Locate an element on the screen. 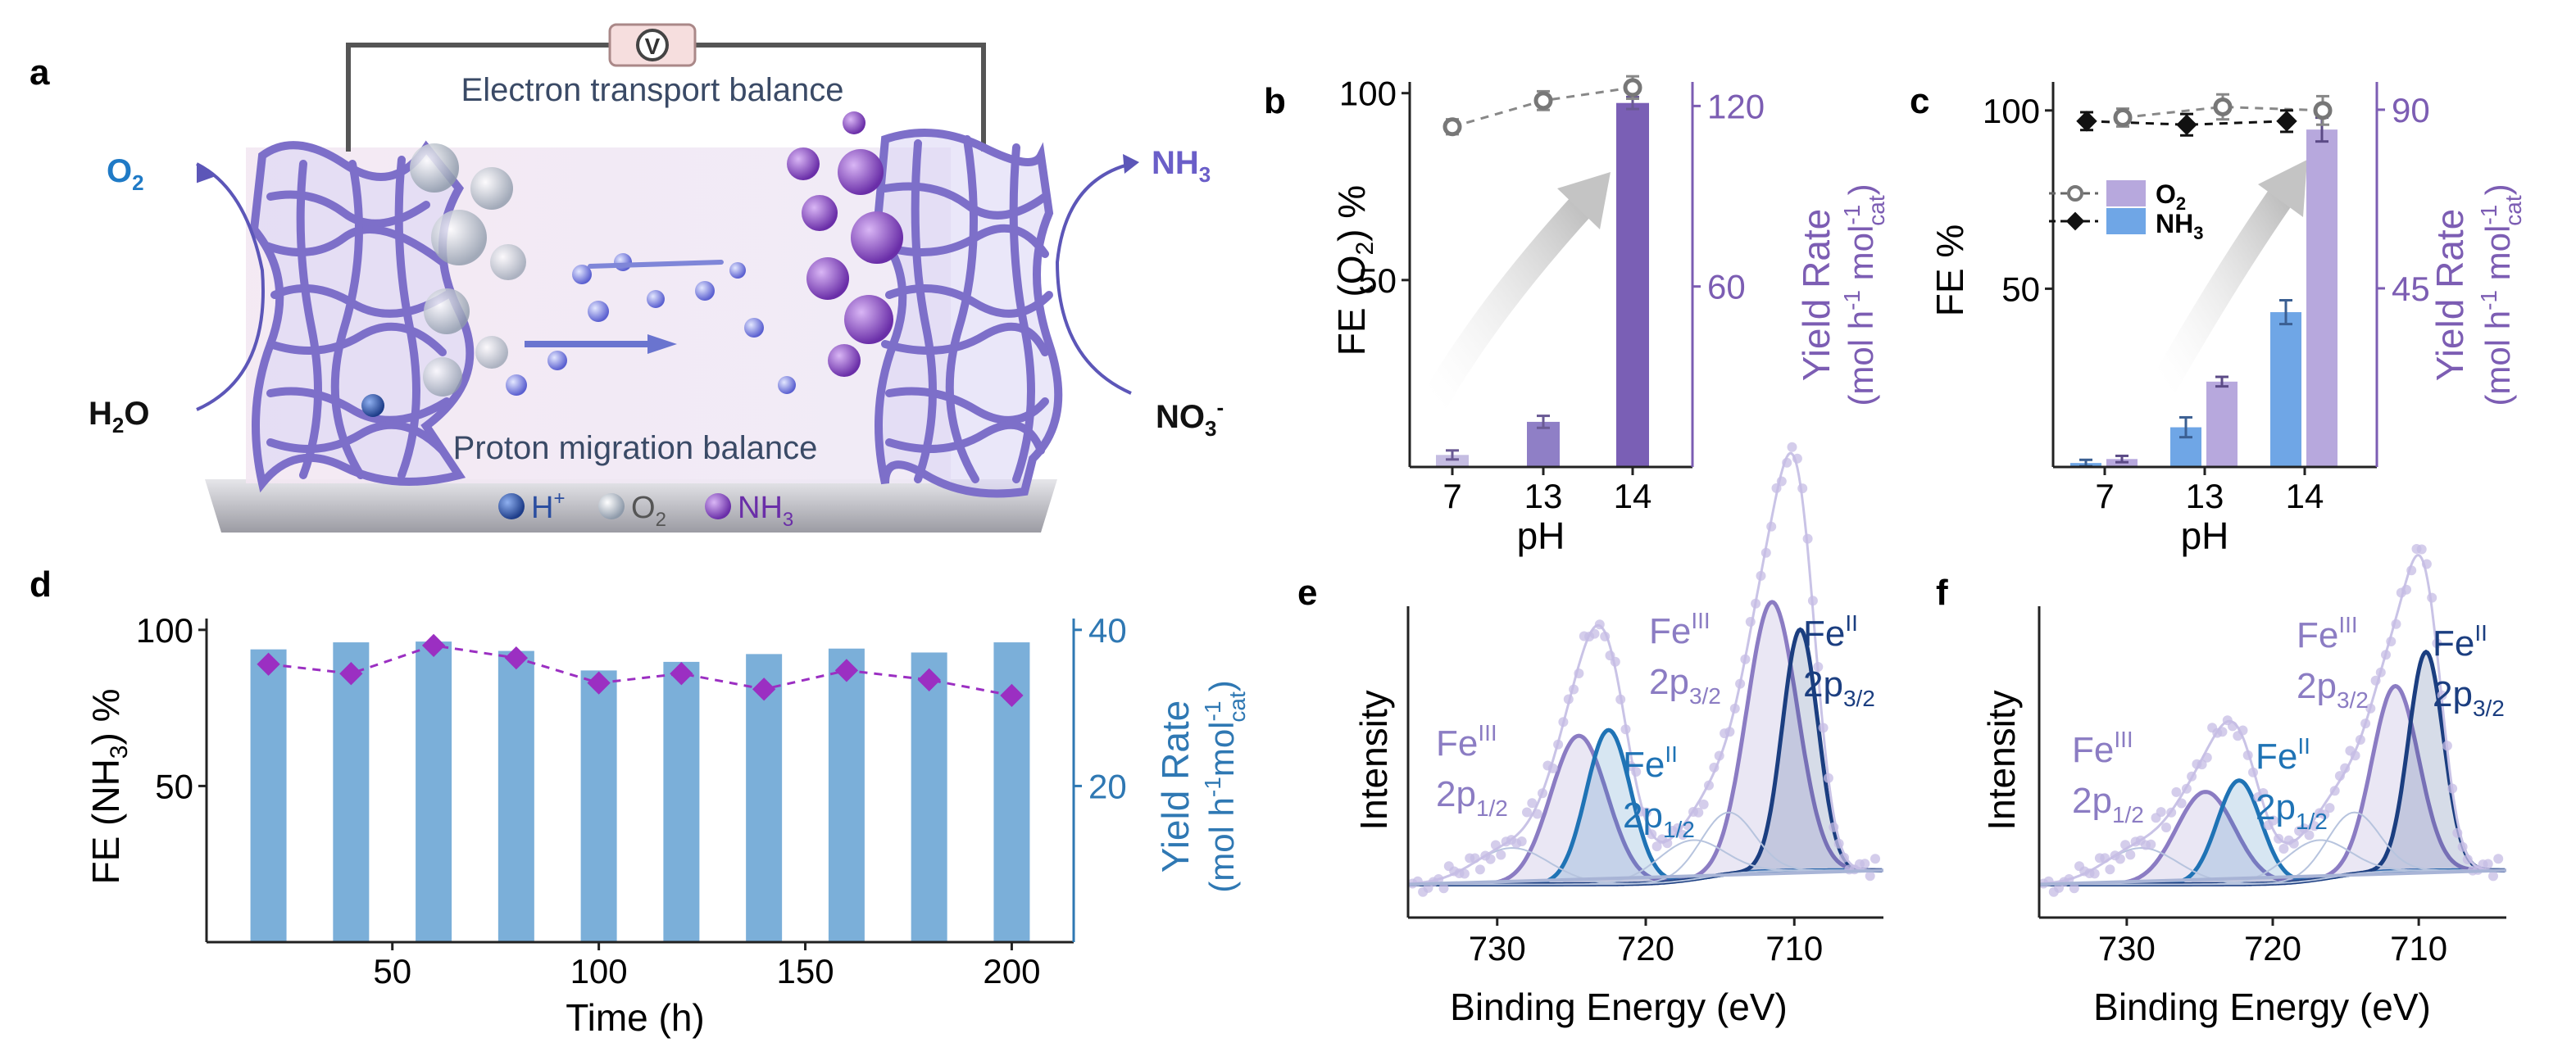 This screenshot has height=1047, width=2576. fe-line-d is located at coordinates (640, 670).